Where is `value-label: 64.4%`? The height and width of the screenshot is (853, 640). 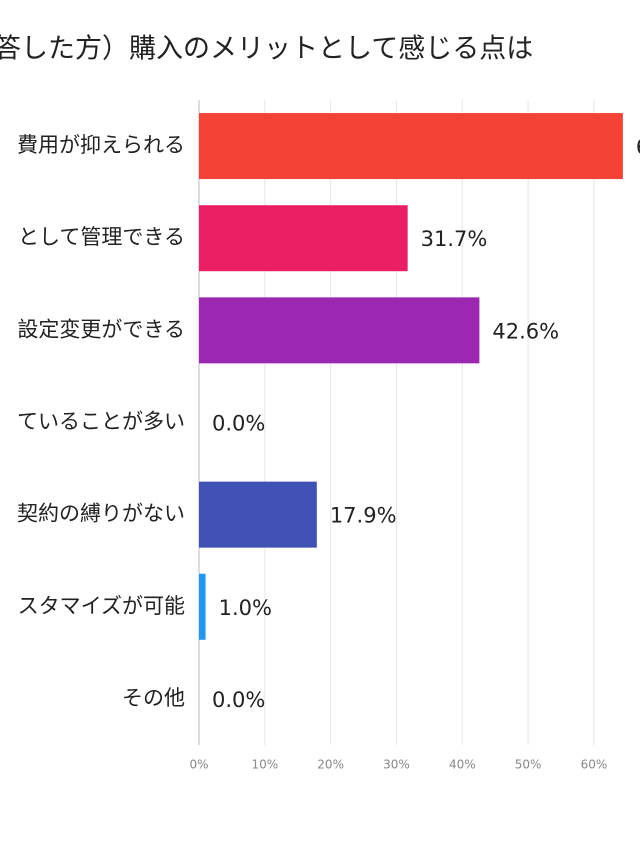
value-label: 64.4% is located at coordinates (638, 147).